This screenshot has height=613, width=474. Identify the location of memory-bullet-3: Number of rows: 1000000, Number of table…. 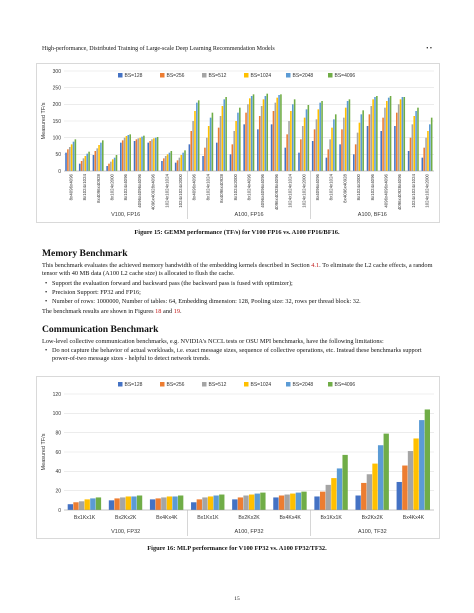
(239, 302).